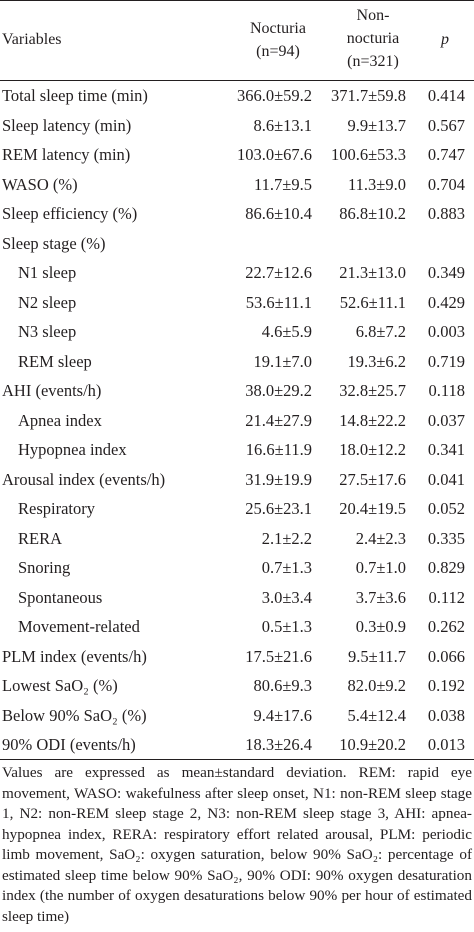 This screenshot has height=932, width=474. Describe the element at coordinates (286, 567) in the screenshot. I see `nocturia-value: 0.7±1.3` at that location.